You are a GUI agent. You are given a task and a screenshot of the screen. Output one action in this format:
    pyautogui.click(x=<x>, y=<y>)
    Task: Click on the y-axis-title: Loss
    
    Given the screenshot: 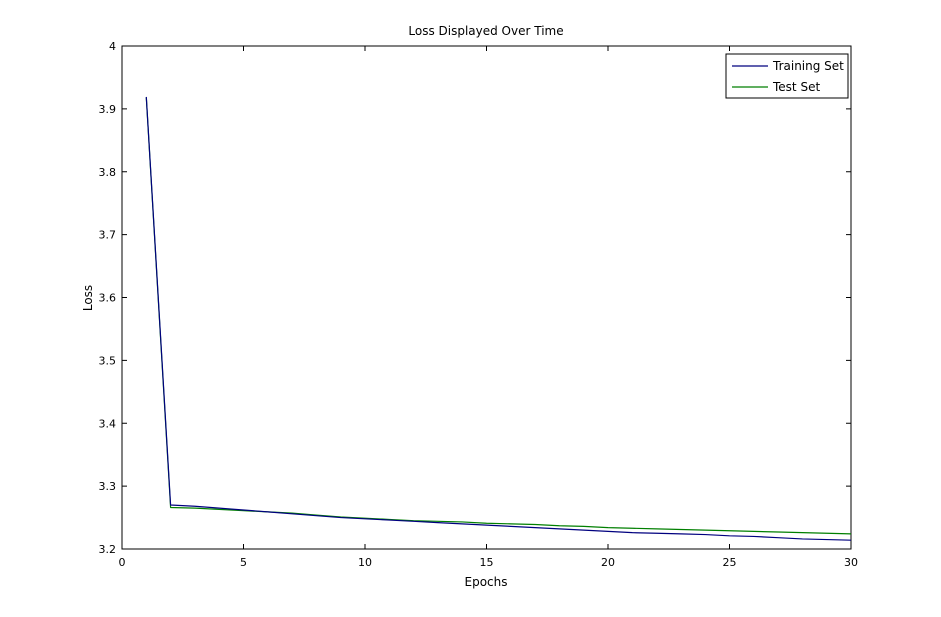 What is the action you would take?
    pyautogui.click(x=88, y=298)
    